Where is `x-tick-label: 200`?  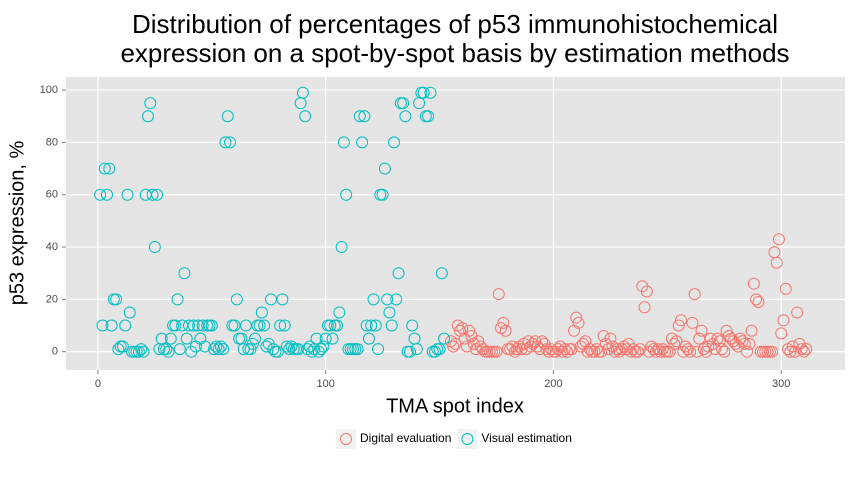
x-tick-label: 200 is located at coordinates (553, 384).